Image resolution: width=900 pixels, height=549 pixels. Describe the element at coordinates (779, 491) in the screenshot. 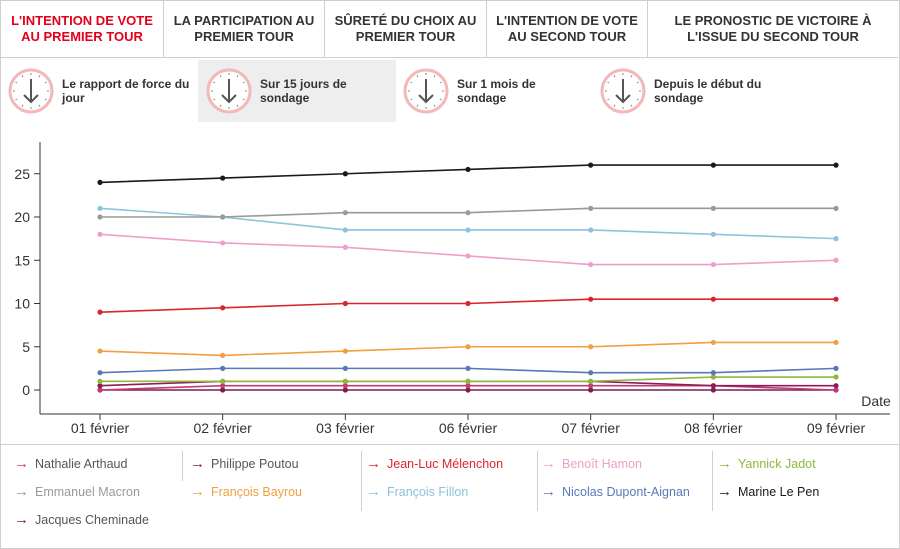

I see `legend-label: Marine Le Pen` at that location.